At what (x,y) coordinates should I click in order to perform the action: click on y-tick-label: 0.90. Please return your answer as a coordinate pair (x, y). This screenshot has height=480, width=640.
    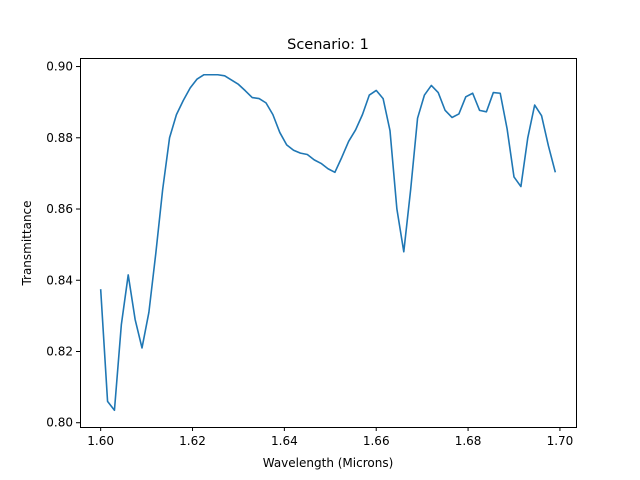
    Looking at the image, I should click on (59, 67).